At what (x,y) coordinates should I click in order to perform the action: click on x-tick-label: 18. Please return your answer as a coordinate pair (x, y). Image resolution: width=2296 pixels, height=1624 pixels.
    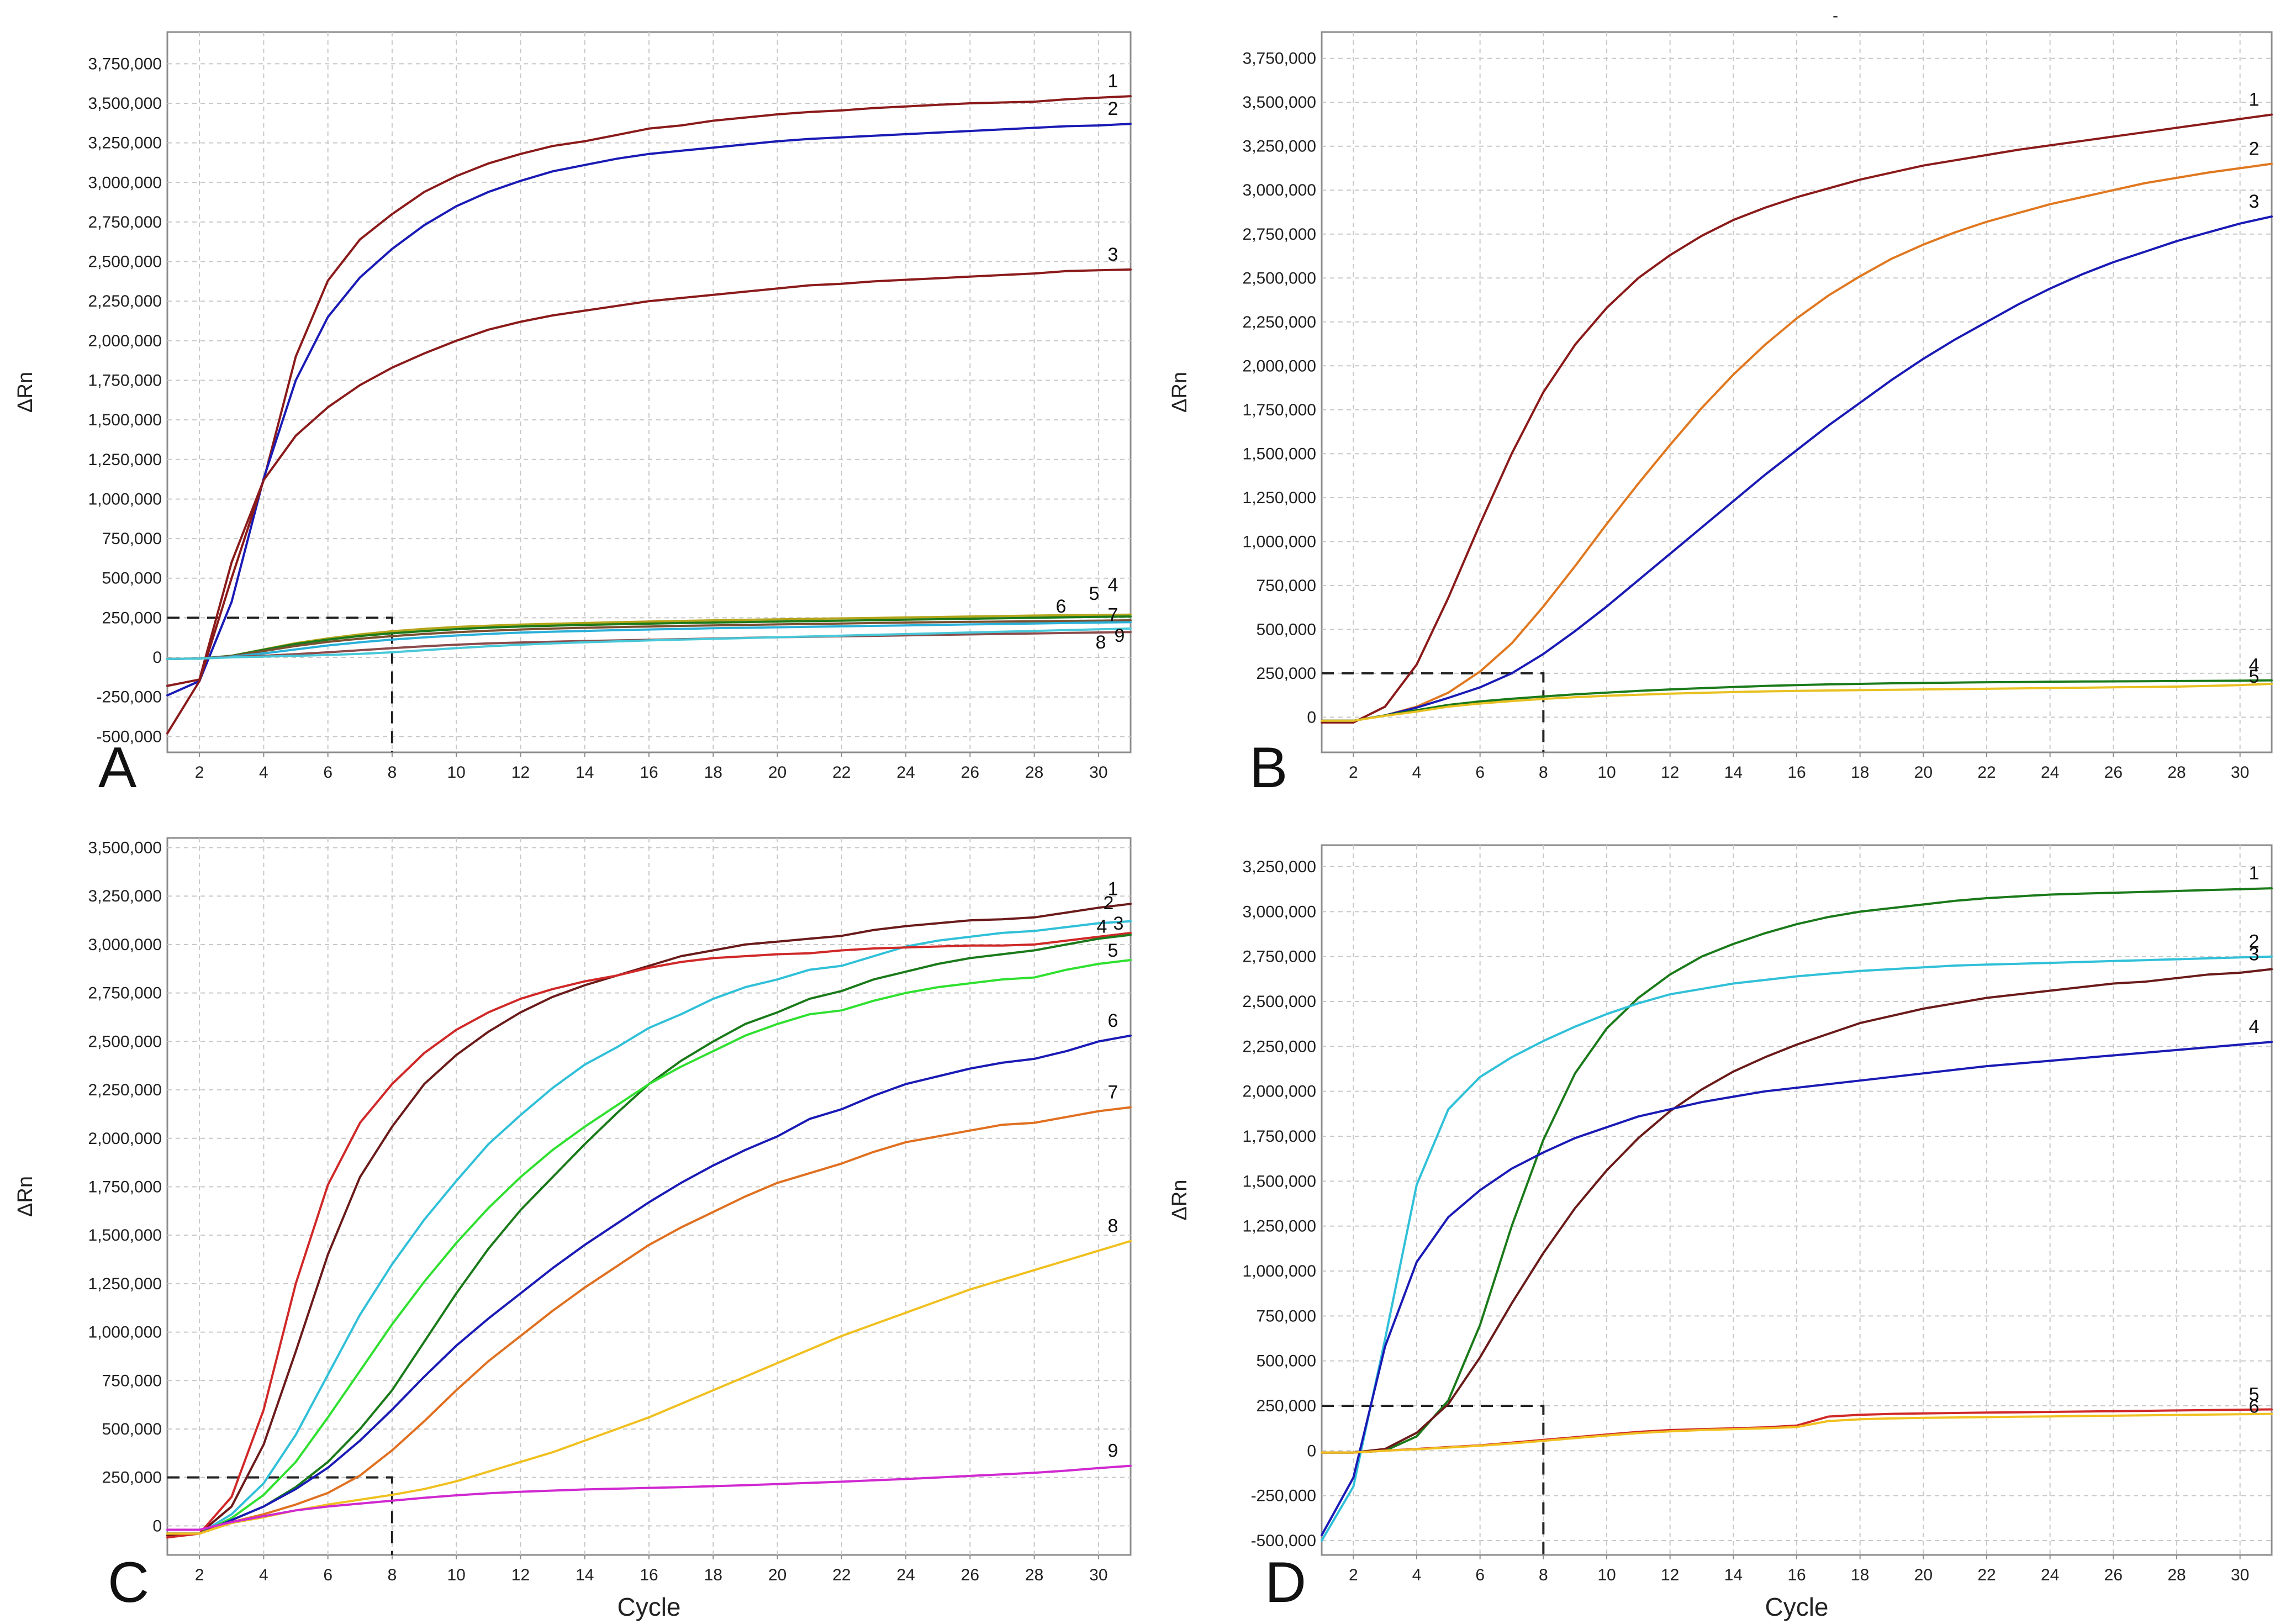
    Looking at the image, I should click on (713, 773).